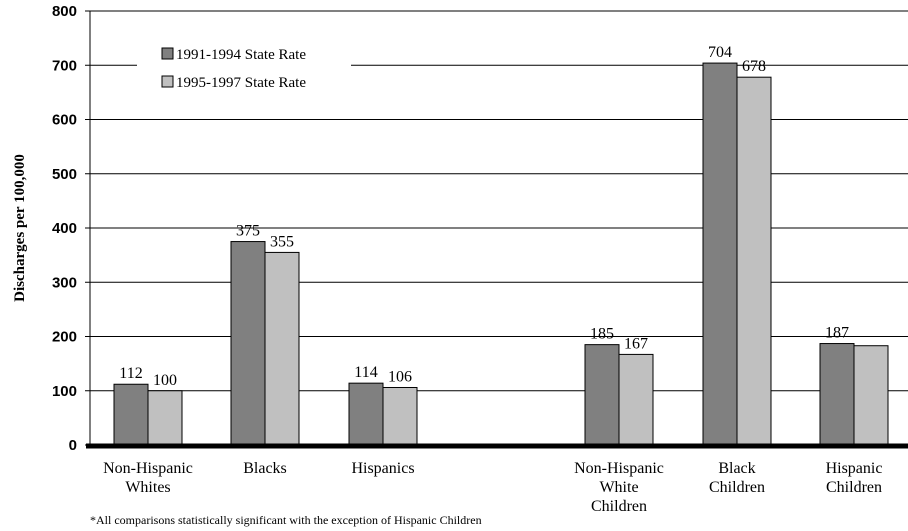 This screenshot has height=531, width=908. I want to click on data-label: 100, so click(165, 380).